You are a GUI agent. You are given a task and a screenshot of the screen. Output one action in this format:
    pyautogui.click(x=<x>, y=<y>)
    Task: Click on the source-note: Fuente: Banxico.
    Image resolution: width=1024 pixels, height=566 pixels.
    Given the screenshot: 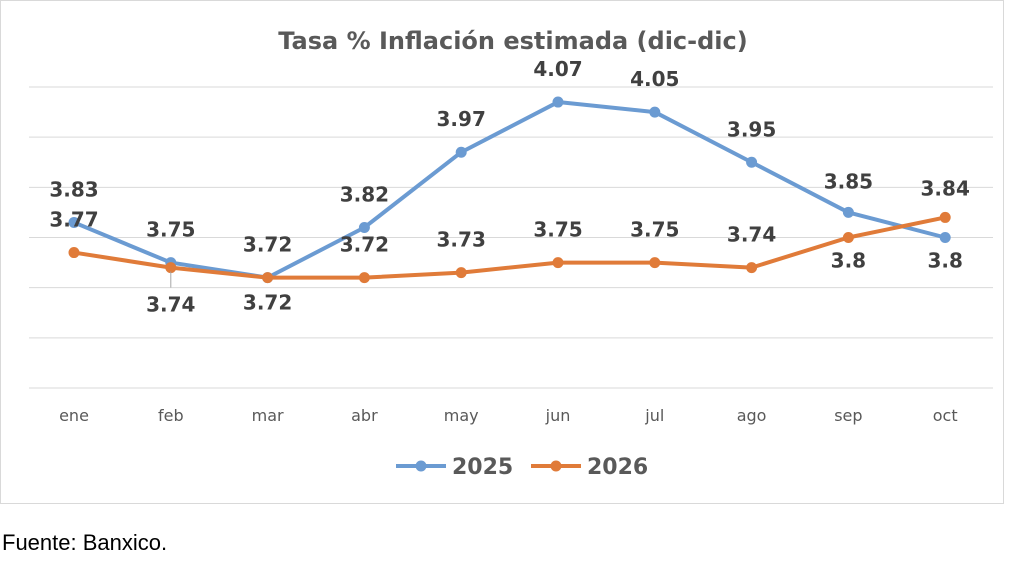 What is the action you would take?
    pyautogui.click(x=85, y=542)
    